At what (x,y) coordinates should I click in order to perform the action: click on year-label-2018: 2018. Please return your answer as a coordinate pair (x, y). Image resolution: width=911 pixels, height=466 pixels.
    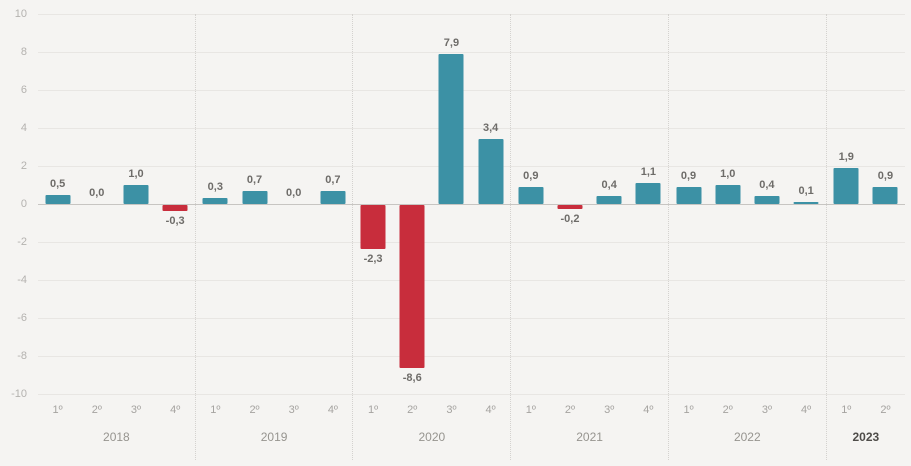
    Looking at the image, I should click on (116, 437).